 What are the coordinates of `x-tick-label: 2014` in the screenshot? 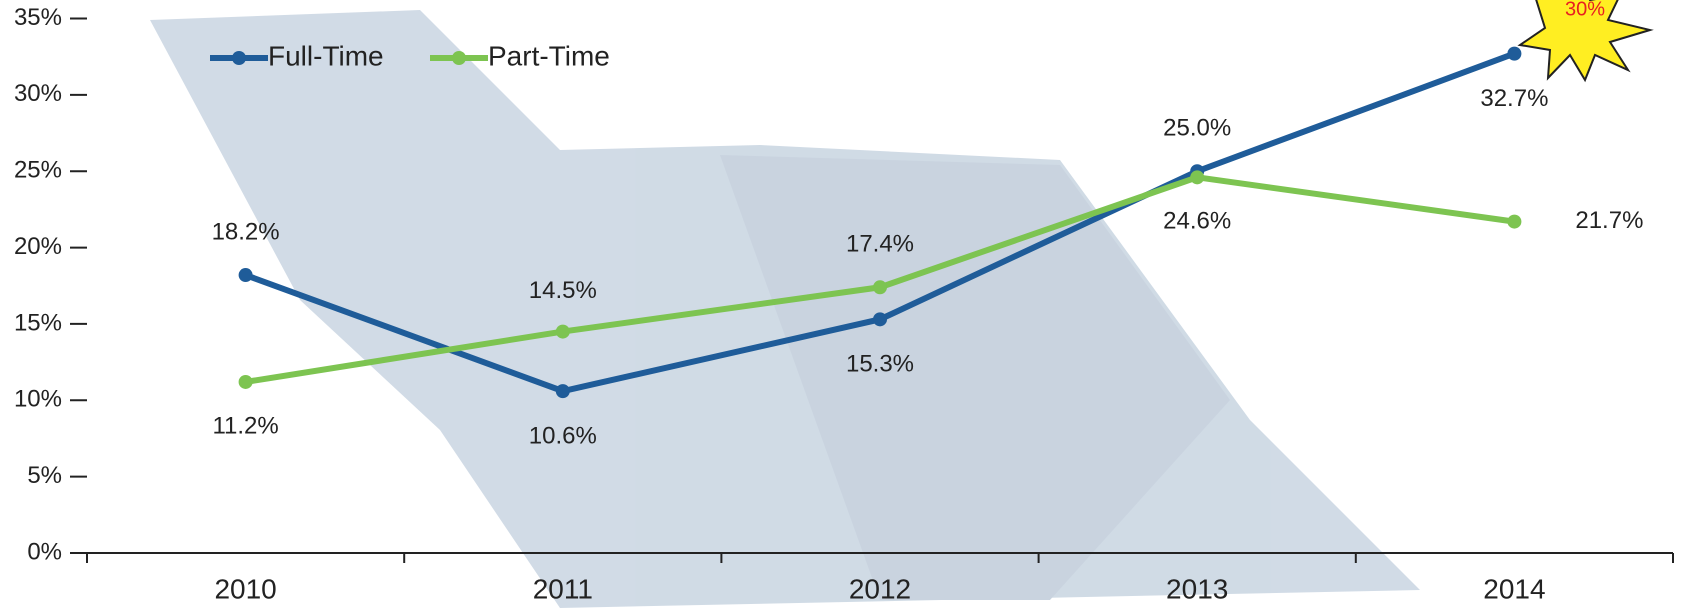 It's located at (1514, 588).